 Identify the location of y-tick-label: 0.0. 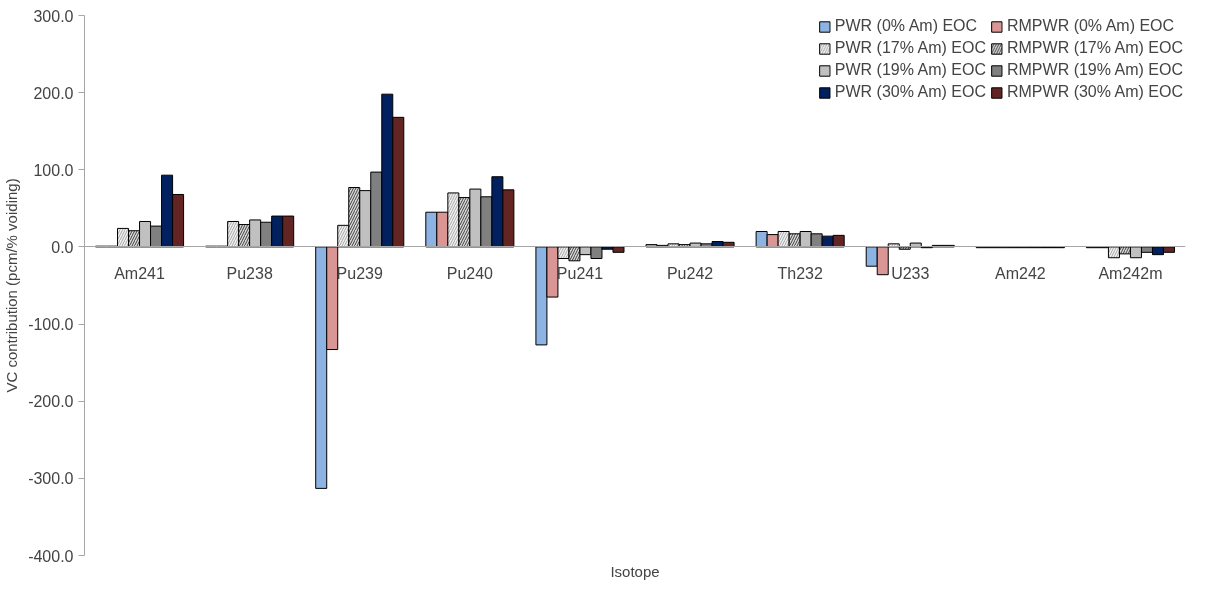
(62, 247).